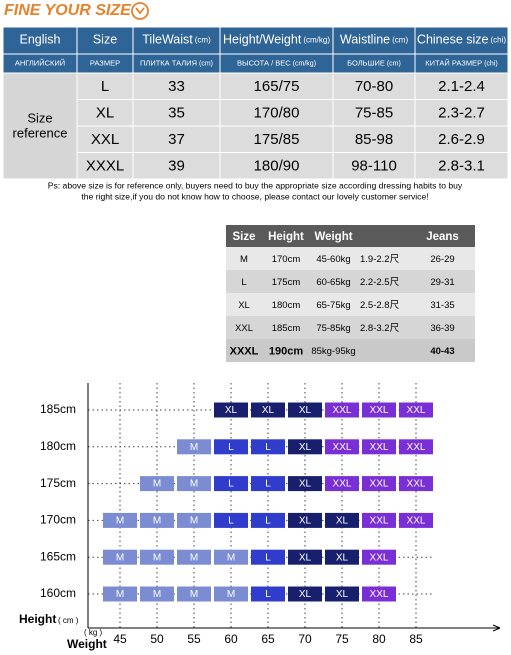 The height and width of the screenshot is (655, 511). What do you see at coordinates (374, 86) in the screenshot?
I see `cell-text: 70-80` at bounding box center [374, 86].